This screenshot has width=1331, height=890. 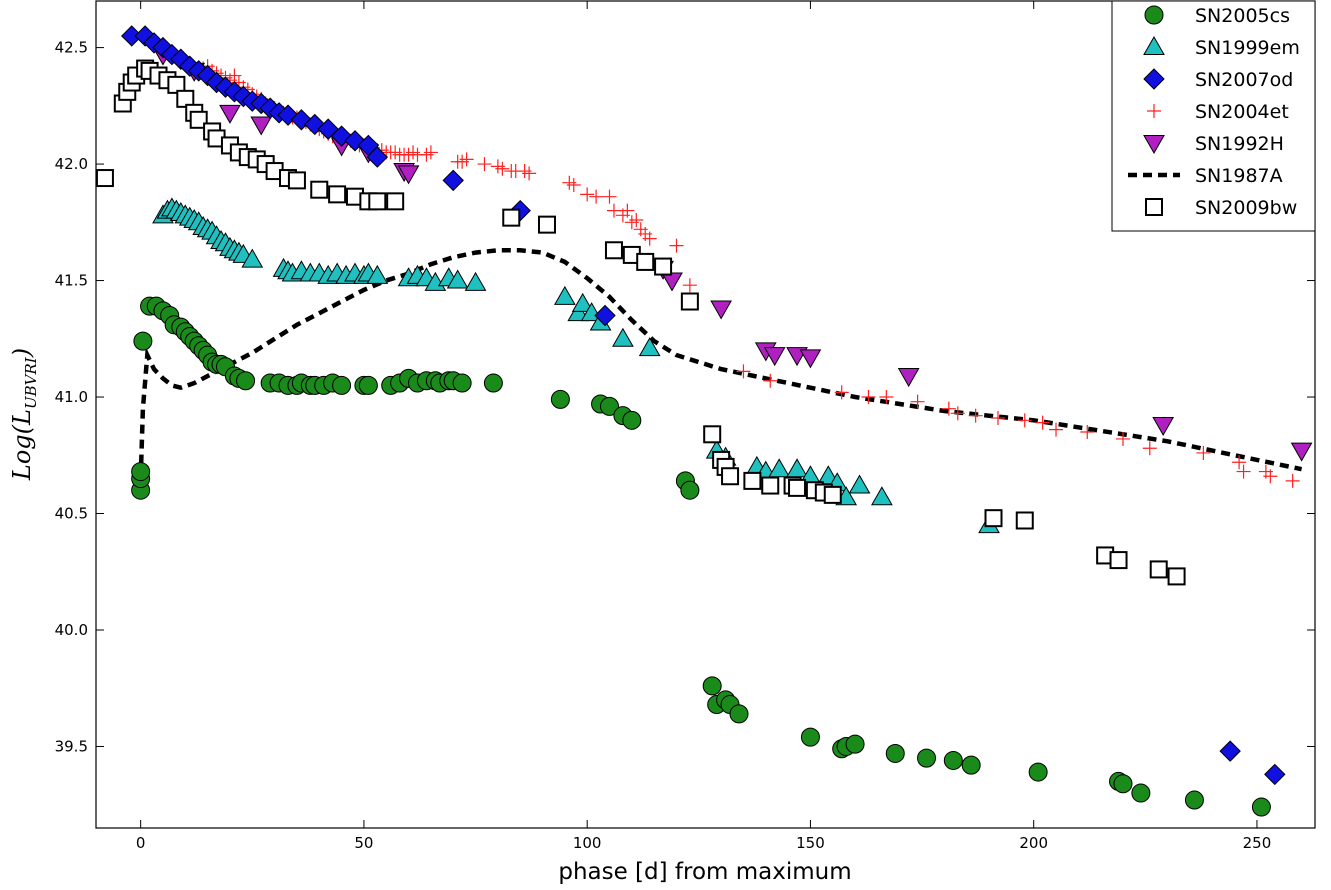 What do you see at coordinates (1239, 176) in the screenshot?
I see `legend-label: SN1987A` at bounding box center [1239, 176].